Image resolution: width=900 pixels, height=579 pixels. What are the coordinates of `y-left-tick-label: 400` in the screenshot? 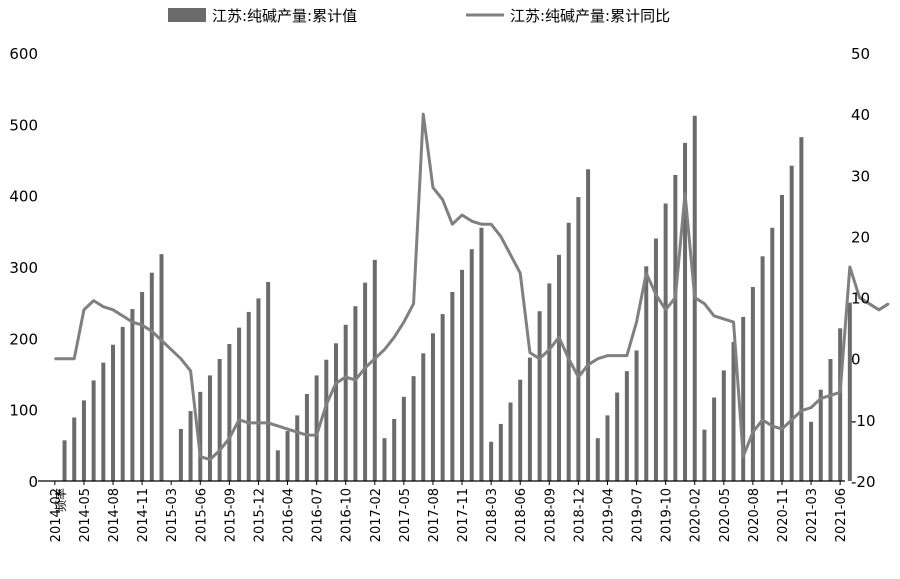 It's located at (23, 197).